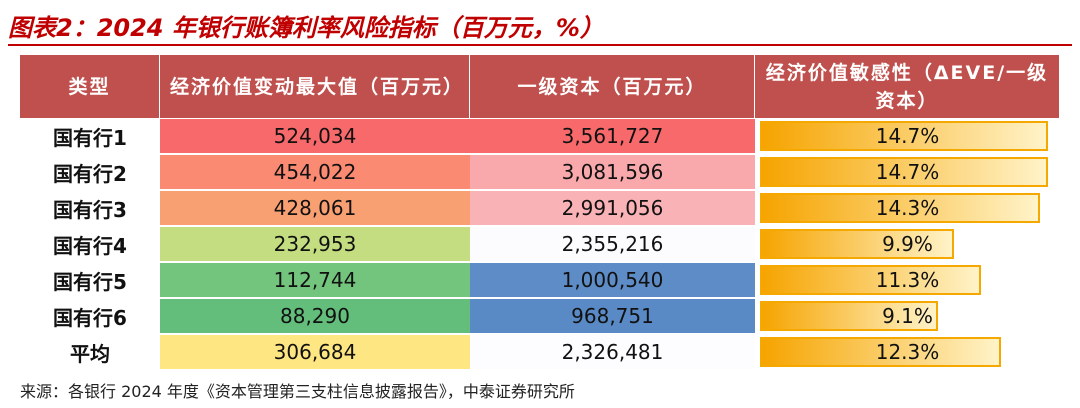 This screenshot has width=1080, height=408. I want to click on row-label: 国有行4, so click(90, 245).